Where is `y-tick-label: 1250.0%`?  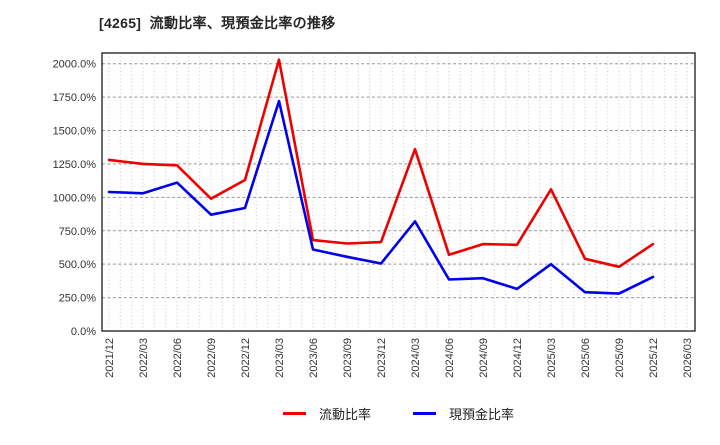 y-tick-label: 1250.0% is located at coordinates (75, 165).